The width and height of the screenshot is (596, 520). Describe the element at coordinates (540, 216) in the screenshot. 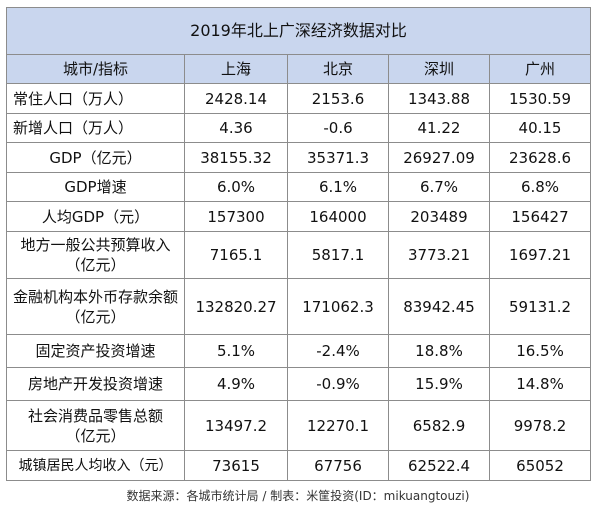

I see `cell-value: 156427` at that location.